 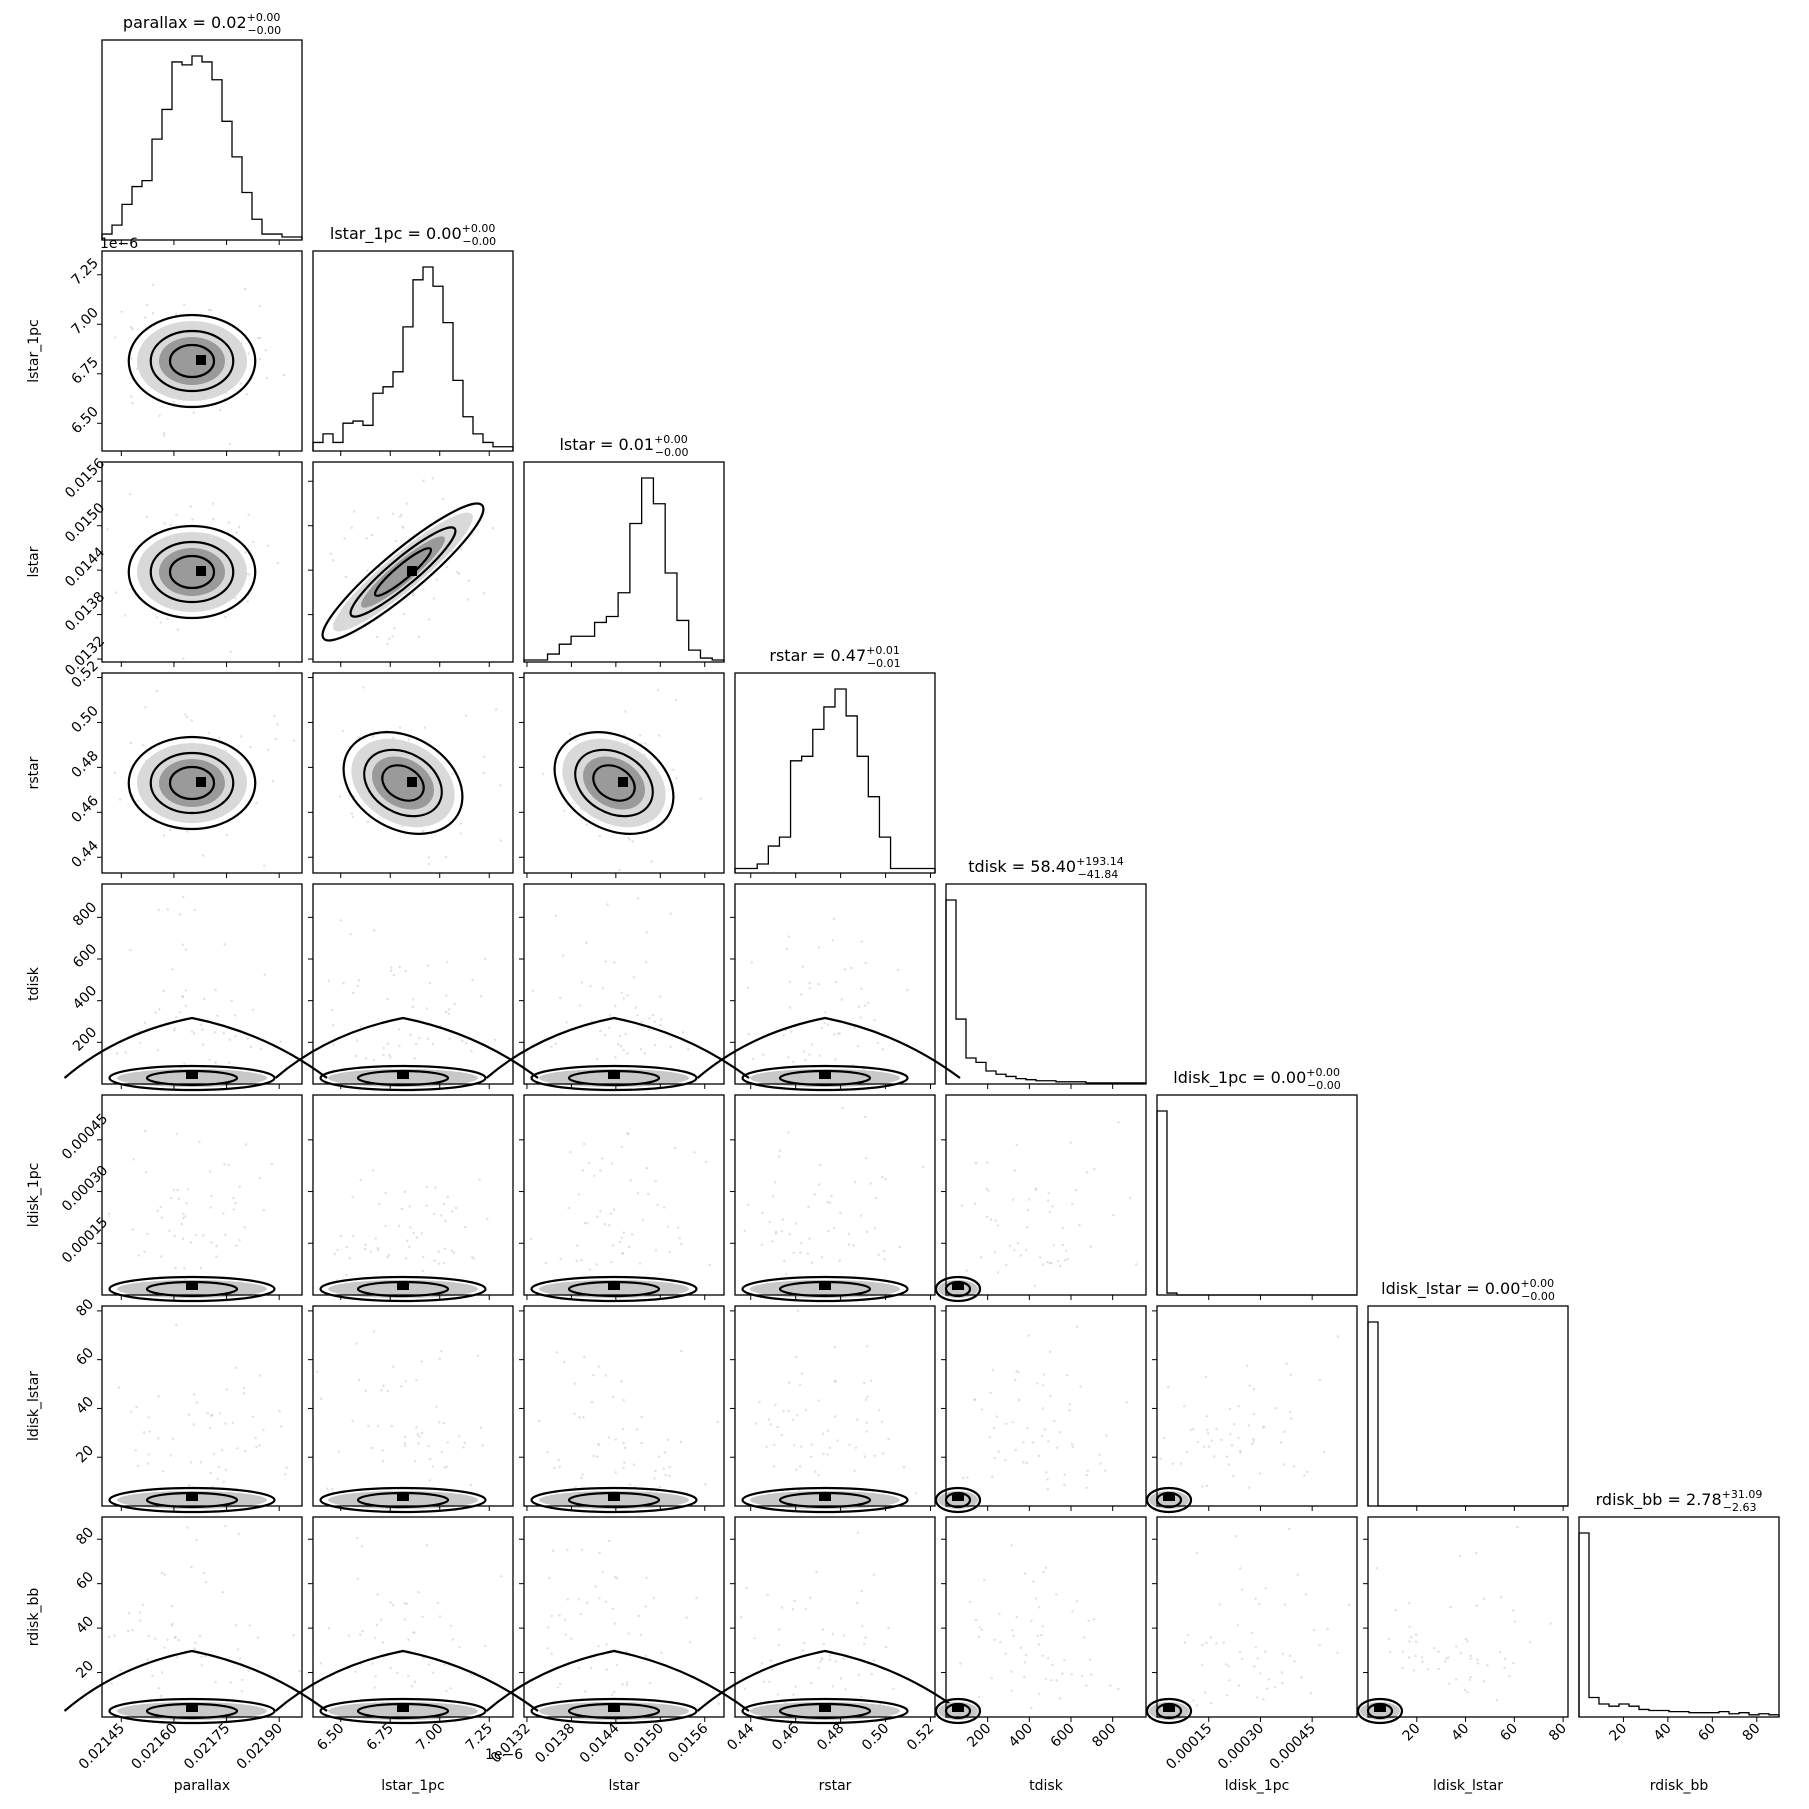 I want to click on x-axis-label-parallax: parallax, so click(x=202, y=1786).